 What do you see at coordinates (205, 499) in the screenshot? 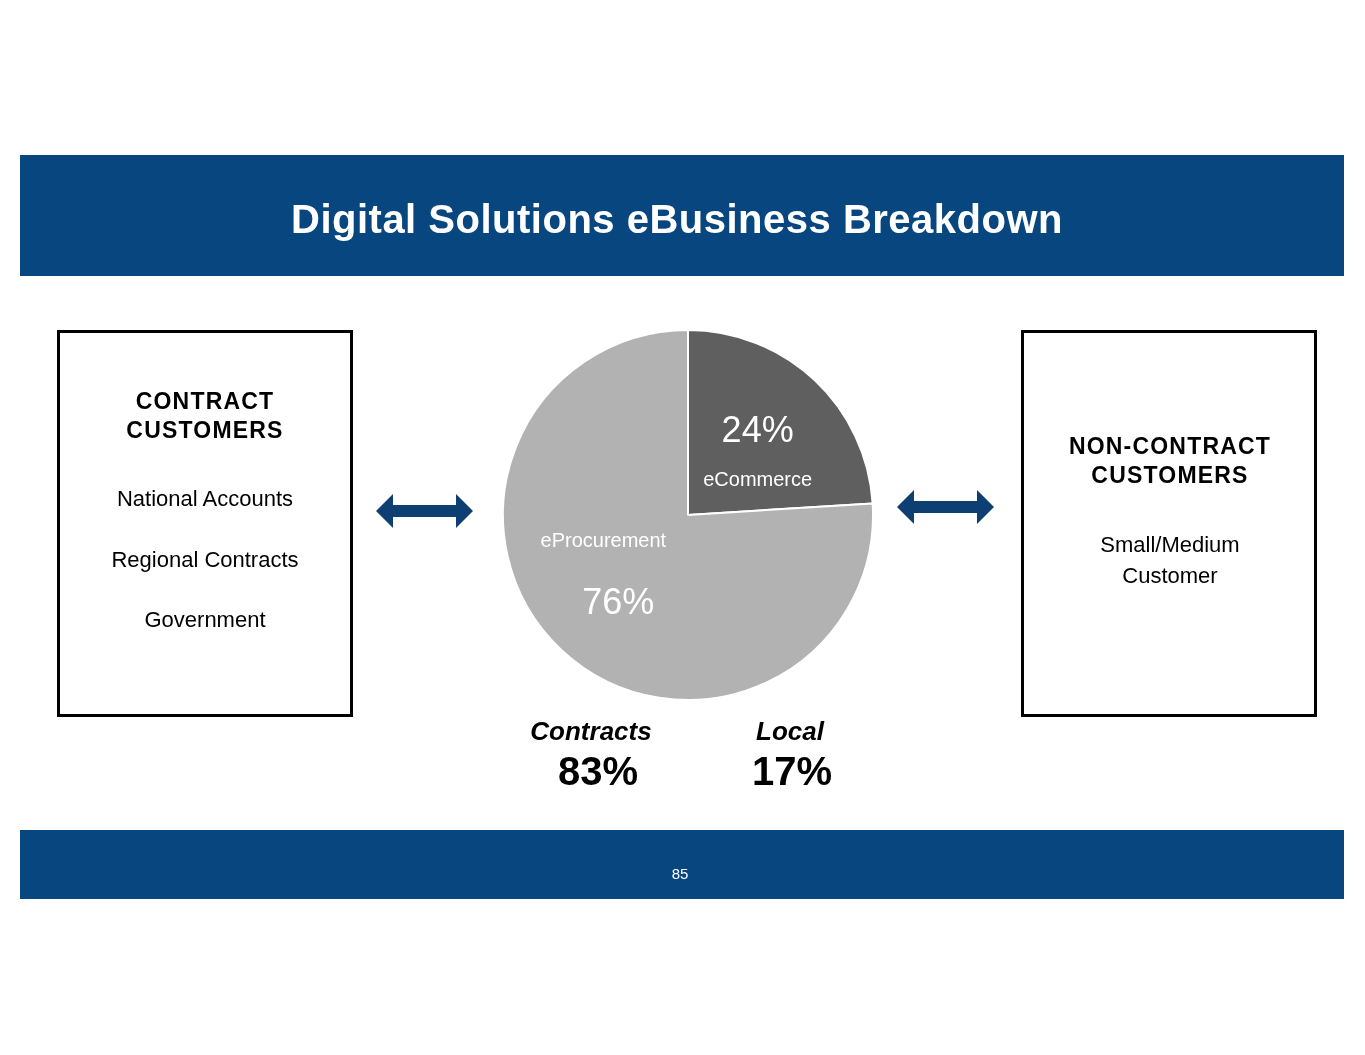
I see `text: National Accounts` at bounding box center [205, 499].